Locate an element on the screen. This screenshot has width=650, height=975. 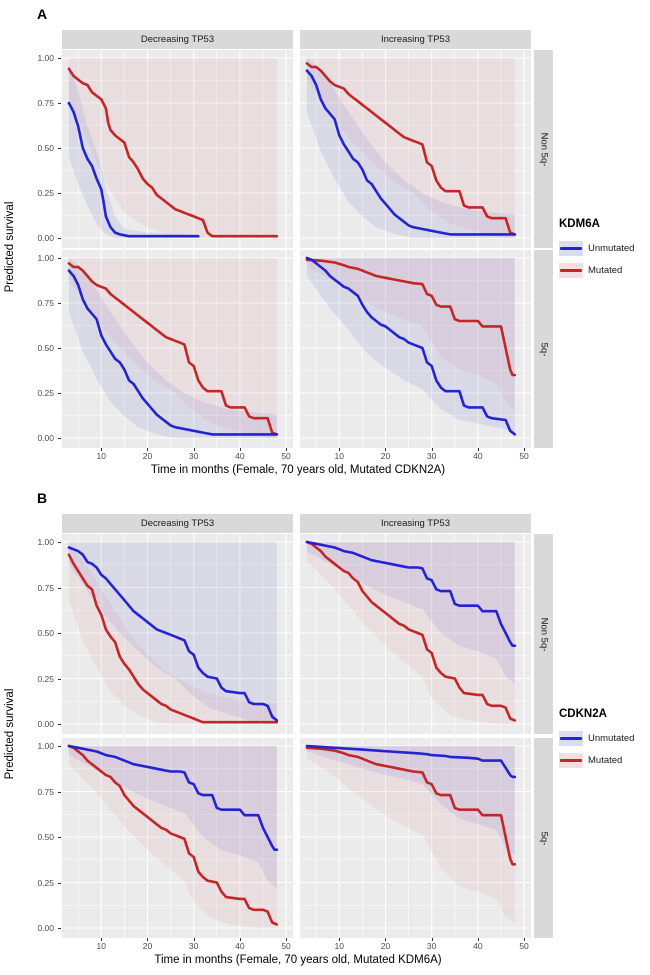
y-axis-tick-label: 0.00 is located at coordinates (45, 438).